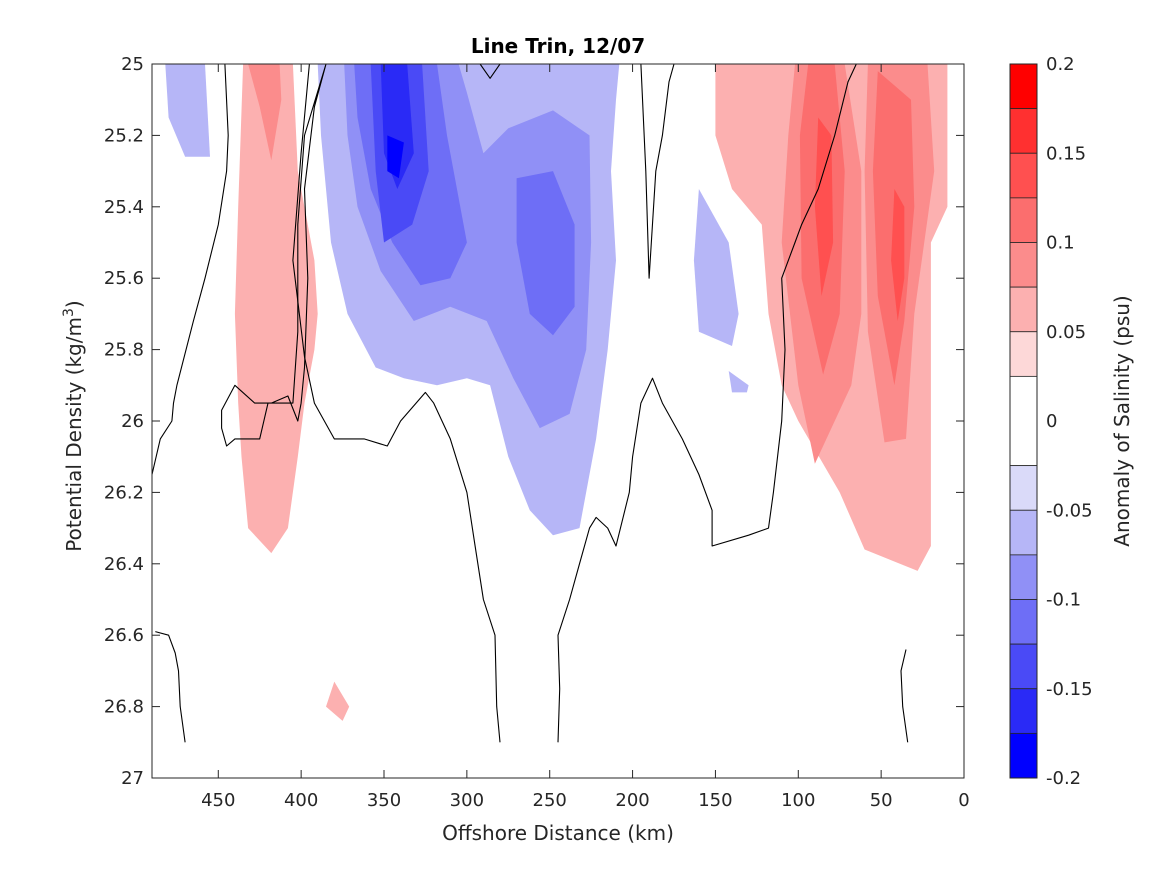 This screenshot has height=875, width=1167. What do you see at coordinates (132, 64) in the screenshot?
I see `y-tick-label: 25` at bounding box center [132, 64].